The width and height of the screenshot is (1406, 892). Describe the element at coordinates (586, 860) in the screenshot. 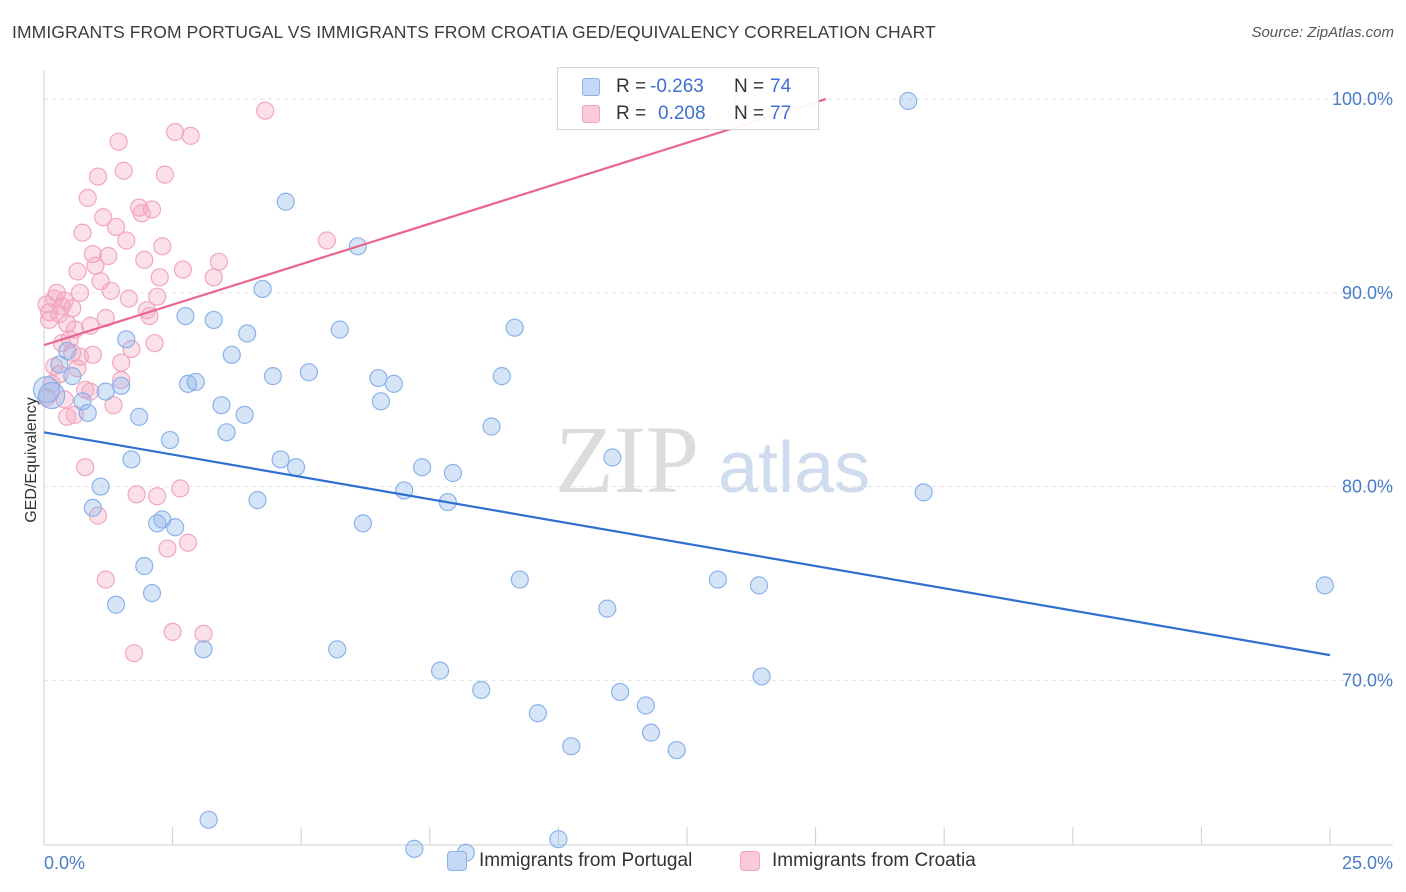

I see `legend-label-portugal: Immigrants from Portugal` at that location.